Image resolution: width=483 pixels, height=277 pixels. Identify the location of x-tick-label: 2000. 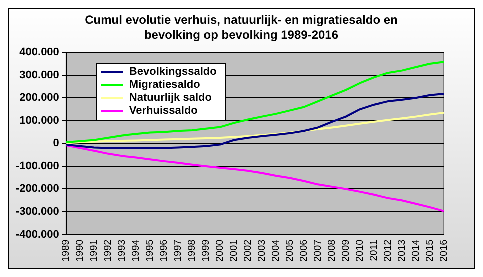
(220, 250).